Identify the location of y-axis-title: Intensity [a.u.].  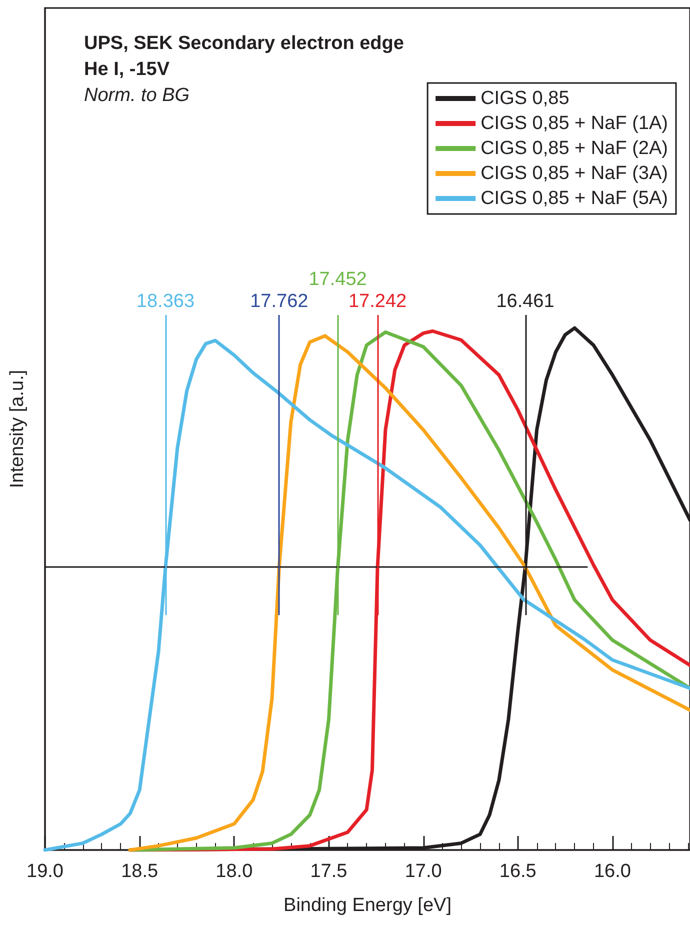
(17, 429).